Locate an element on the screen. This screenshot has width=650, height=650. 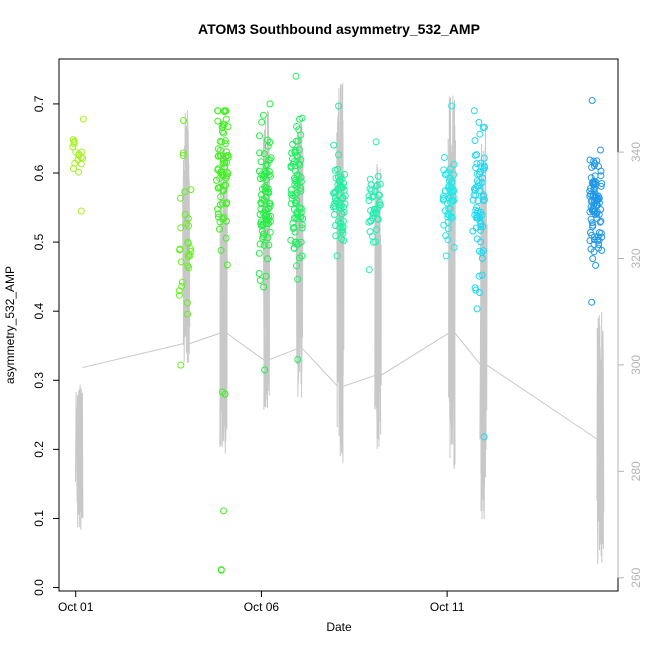
x-axis-label: Date is located at coordinates (339, 627).